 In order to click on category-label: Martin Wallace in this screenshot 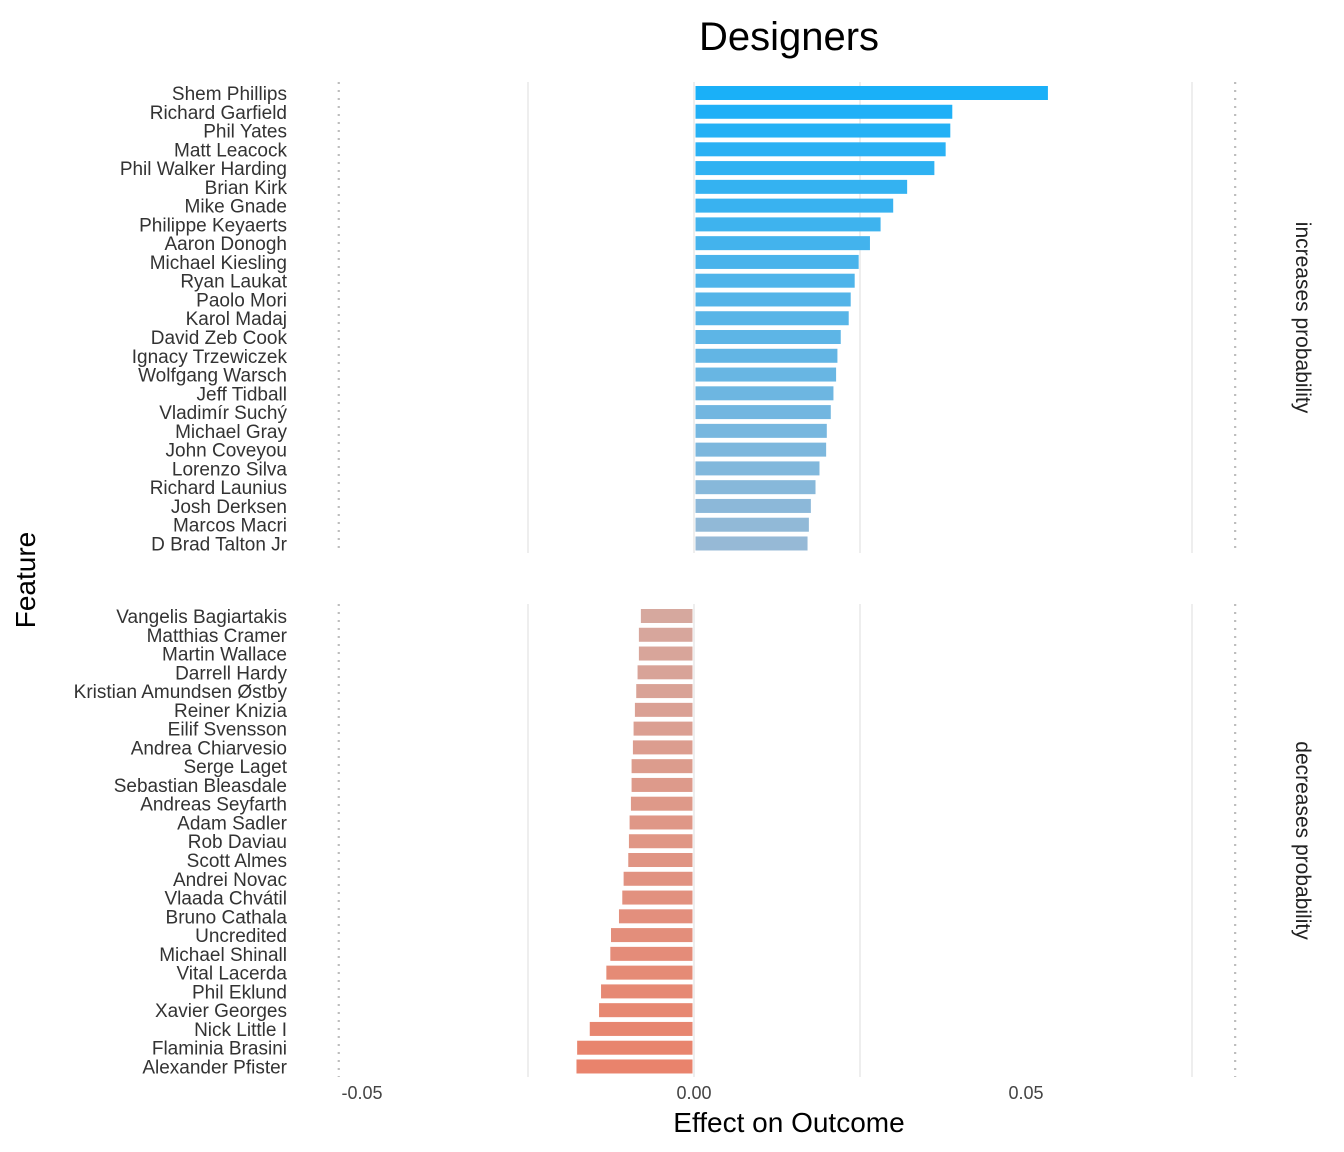, I will do `click(224, 655)`.